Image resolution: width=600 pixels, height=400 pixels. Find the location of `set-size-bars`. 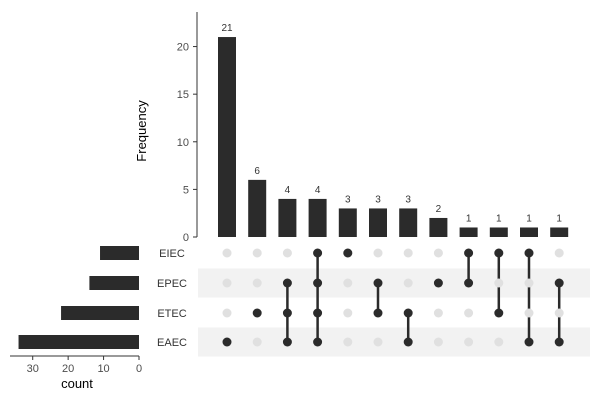

set-size-bars is located at coordinates (79, 297).